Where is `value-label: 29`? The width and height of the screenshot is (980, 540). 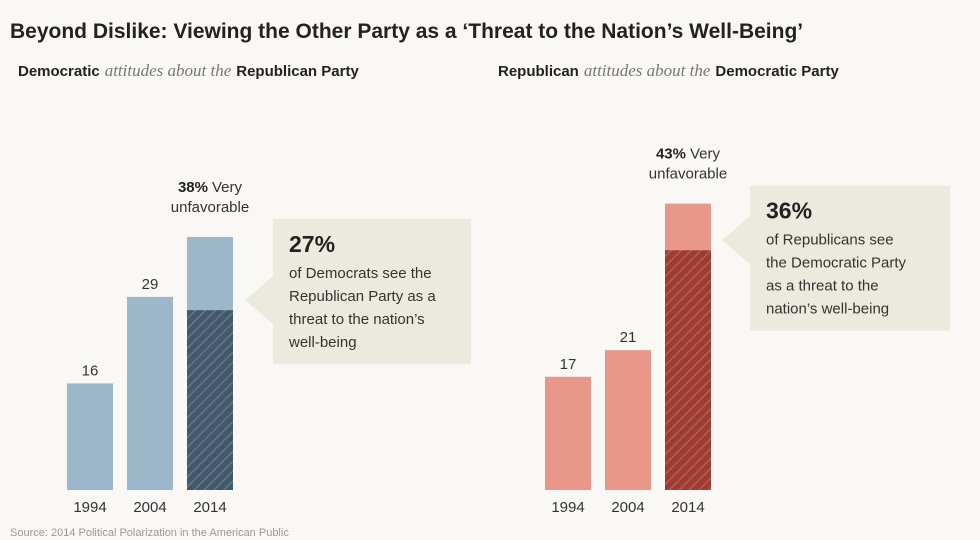 value-label: 29 is located at coordinates (150, 284).